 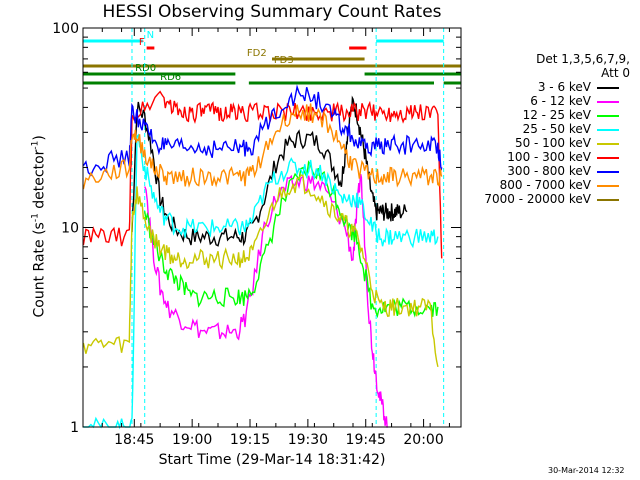 What do you see at coordinates (65, 29) in the screenshot?
I see `y-tick-label: 100` at bounding box center [65, 29].